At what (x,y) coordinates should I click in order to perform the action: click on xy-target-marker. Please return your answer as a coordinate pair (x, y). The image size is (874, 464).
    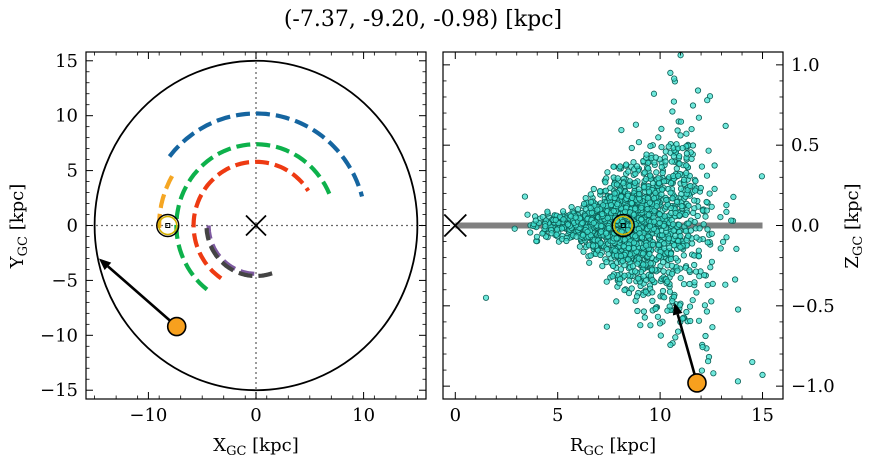
    Looking at the image, I should click on (176, 326).